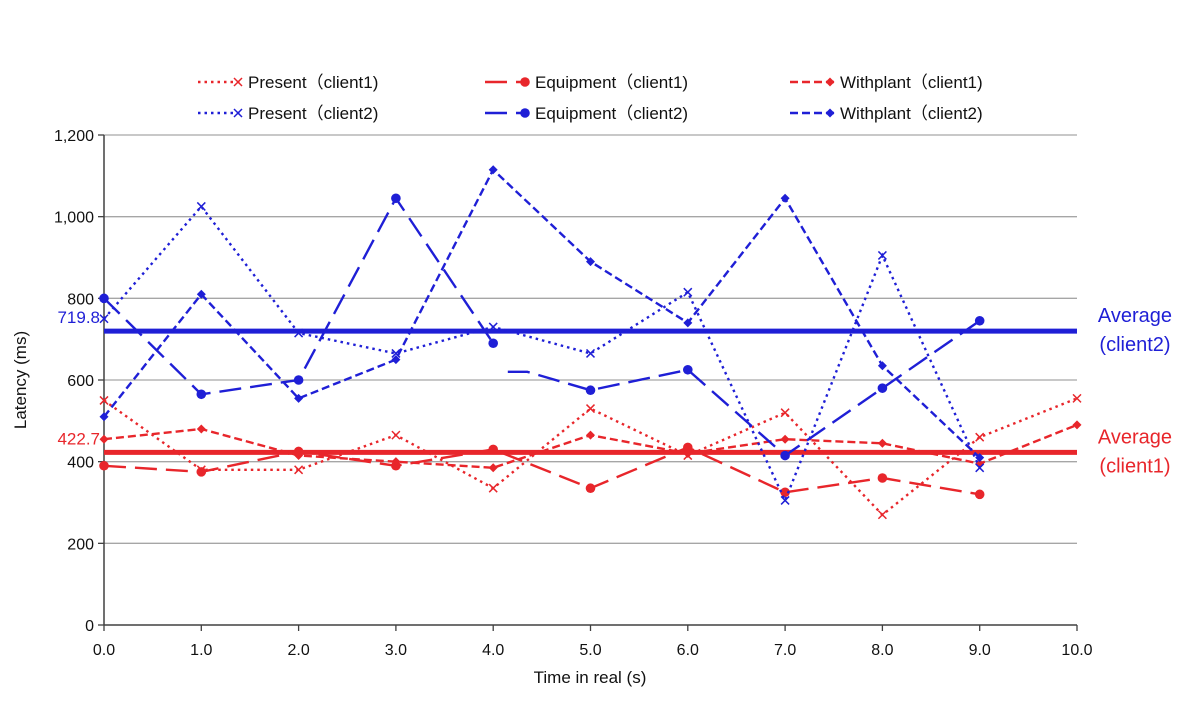 This screenshot has width=1200, height=706. What do you see at coordinates (493, 650) in the screenshot?
I see `x-tick-label: 4.0` at bounding box center [493, 650].